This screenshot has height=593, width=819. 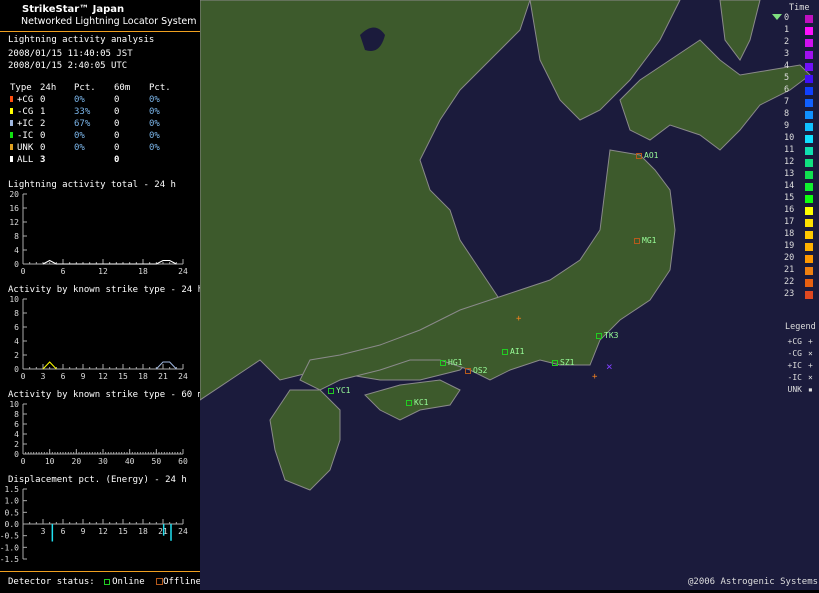 What do you see at coordinates (451, 362) in the screenshot?
I see `station-hg1: HG1` at bounding box center [451, 362].